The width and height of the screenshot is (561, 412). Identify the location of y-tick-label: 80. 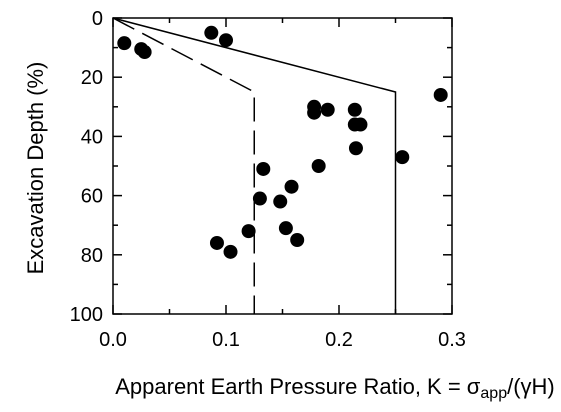
(92, 256).